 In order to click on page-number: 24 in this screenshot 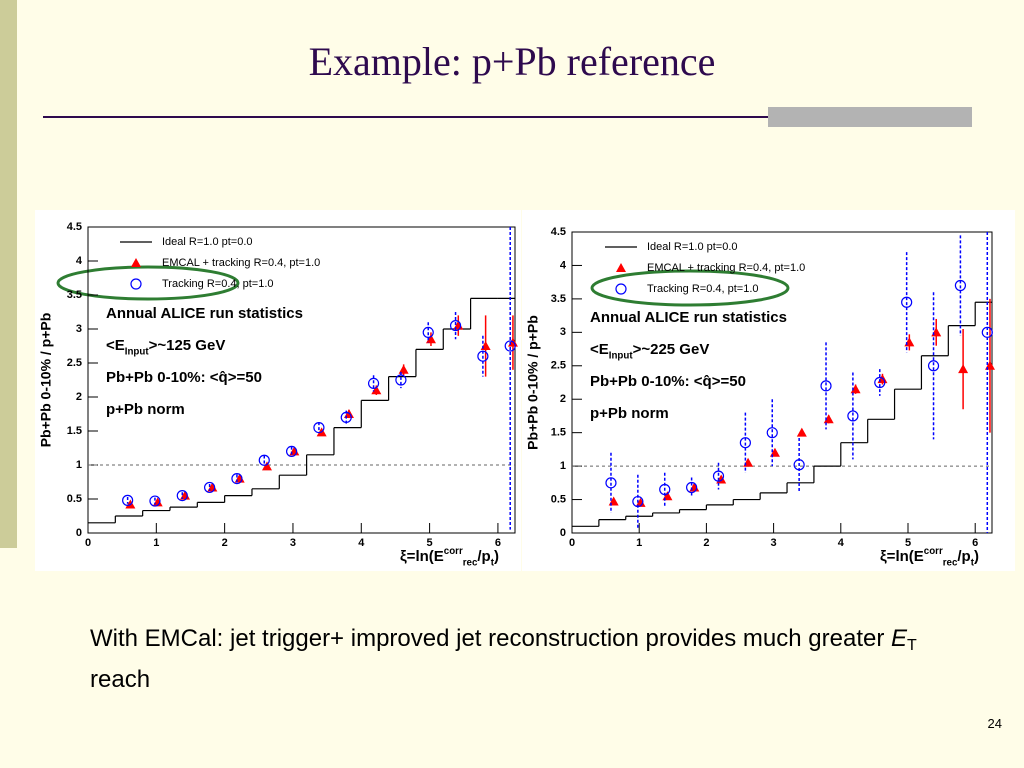, I will do `click(994, 723)`.